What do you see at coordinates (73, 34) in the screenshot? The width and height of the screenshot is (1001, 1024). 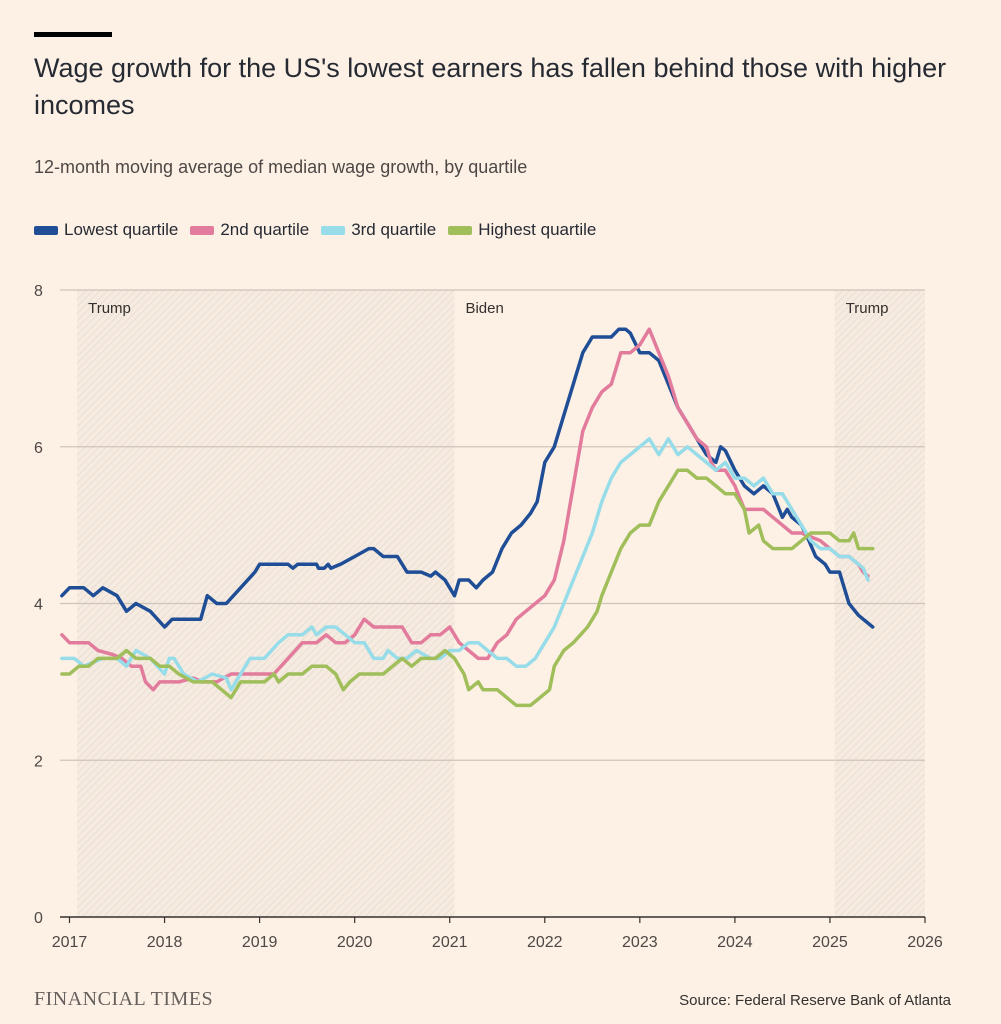 I see `top-rule` at bounding box center [73, 34].